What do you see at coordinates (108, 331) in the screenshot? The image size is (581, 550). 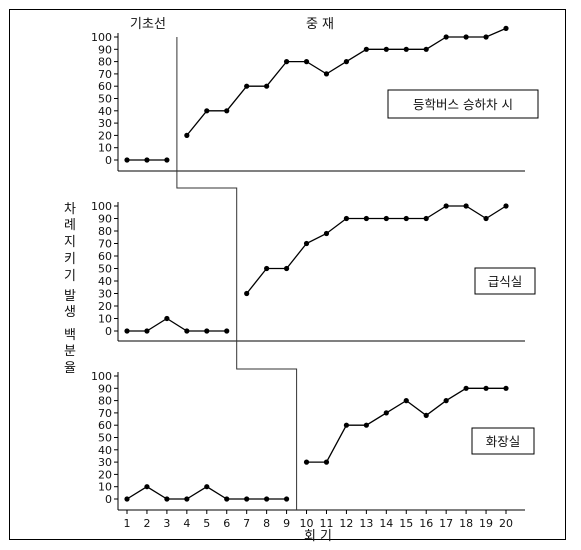 I see `y-tick-label: 0` at bounding box center [108, 331].